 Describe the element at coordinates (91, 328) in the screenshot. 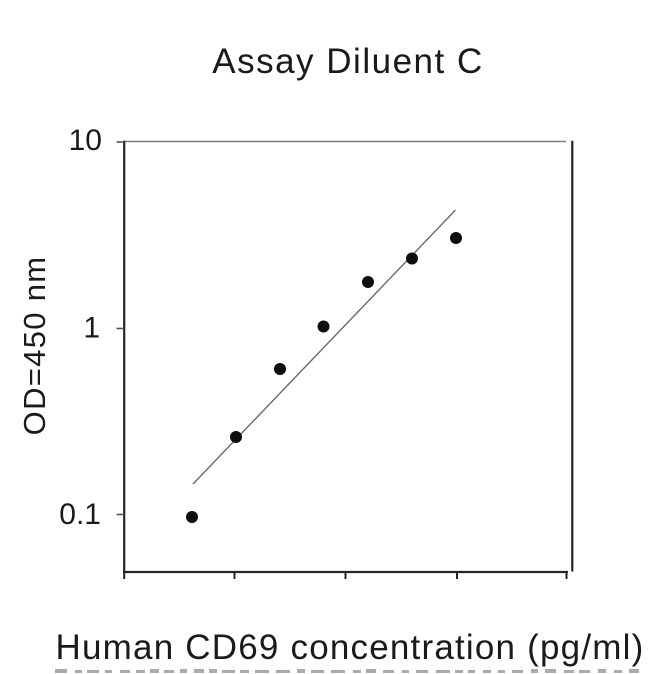

I see `svg-text: 1` at that location.